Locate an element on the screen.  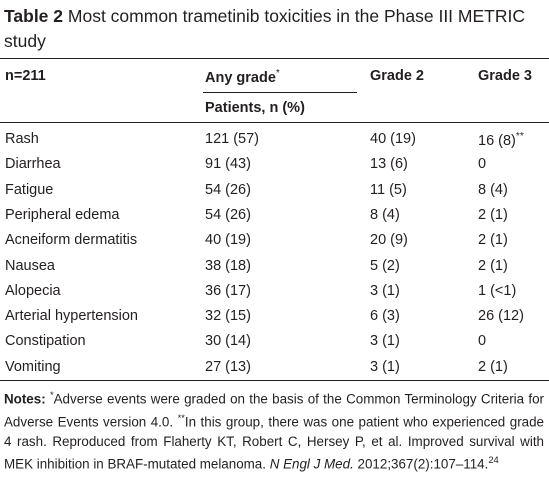
table-cell: 5 (2) is located at coordinates (385, 265).